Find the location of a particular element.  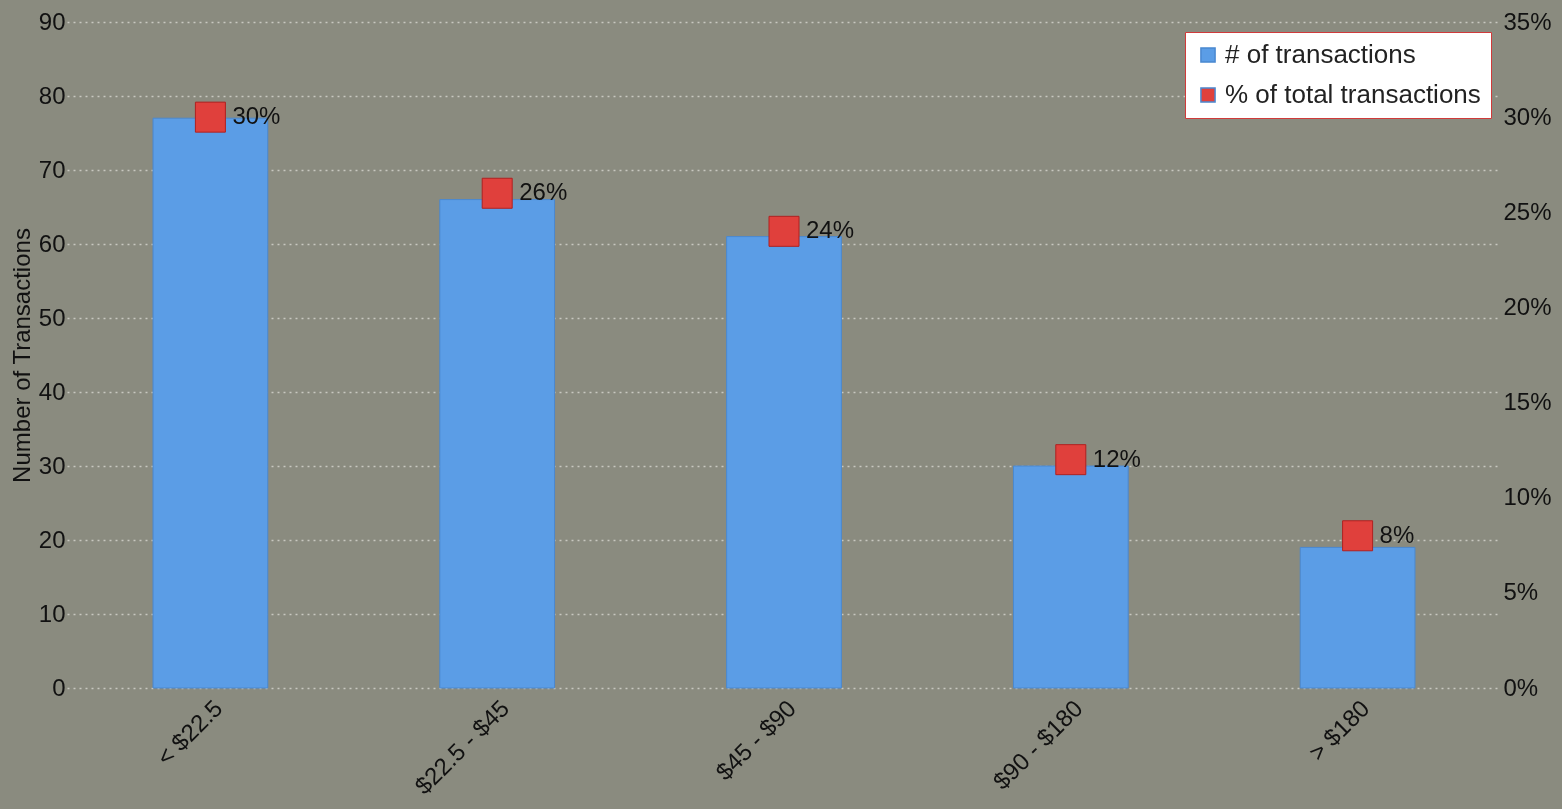

data-label: 26% is located at coordinates (543, 192).